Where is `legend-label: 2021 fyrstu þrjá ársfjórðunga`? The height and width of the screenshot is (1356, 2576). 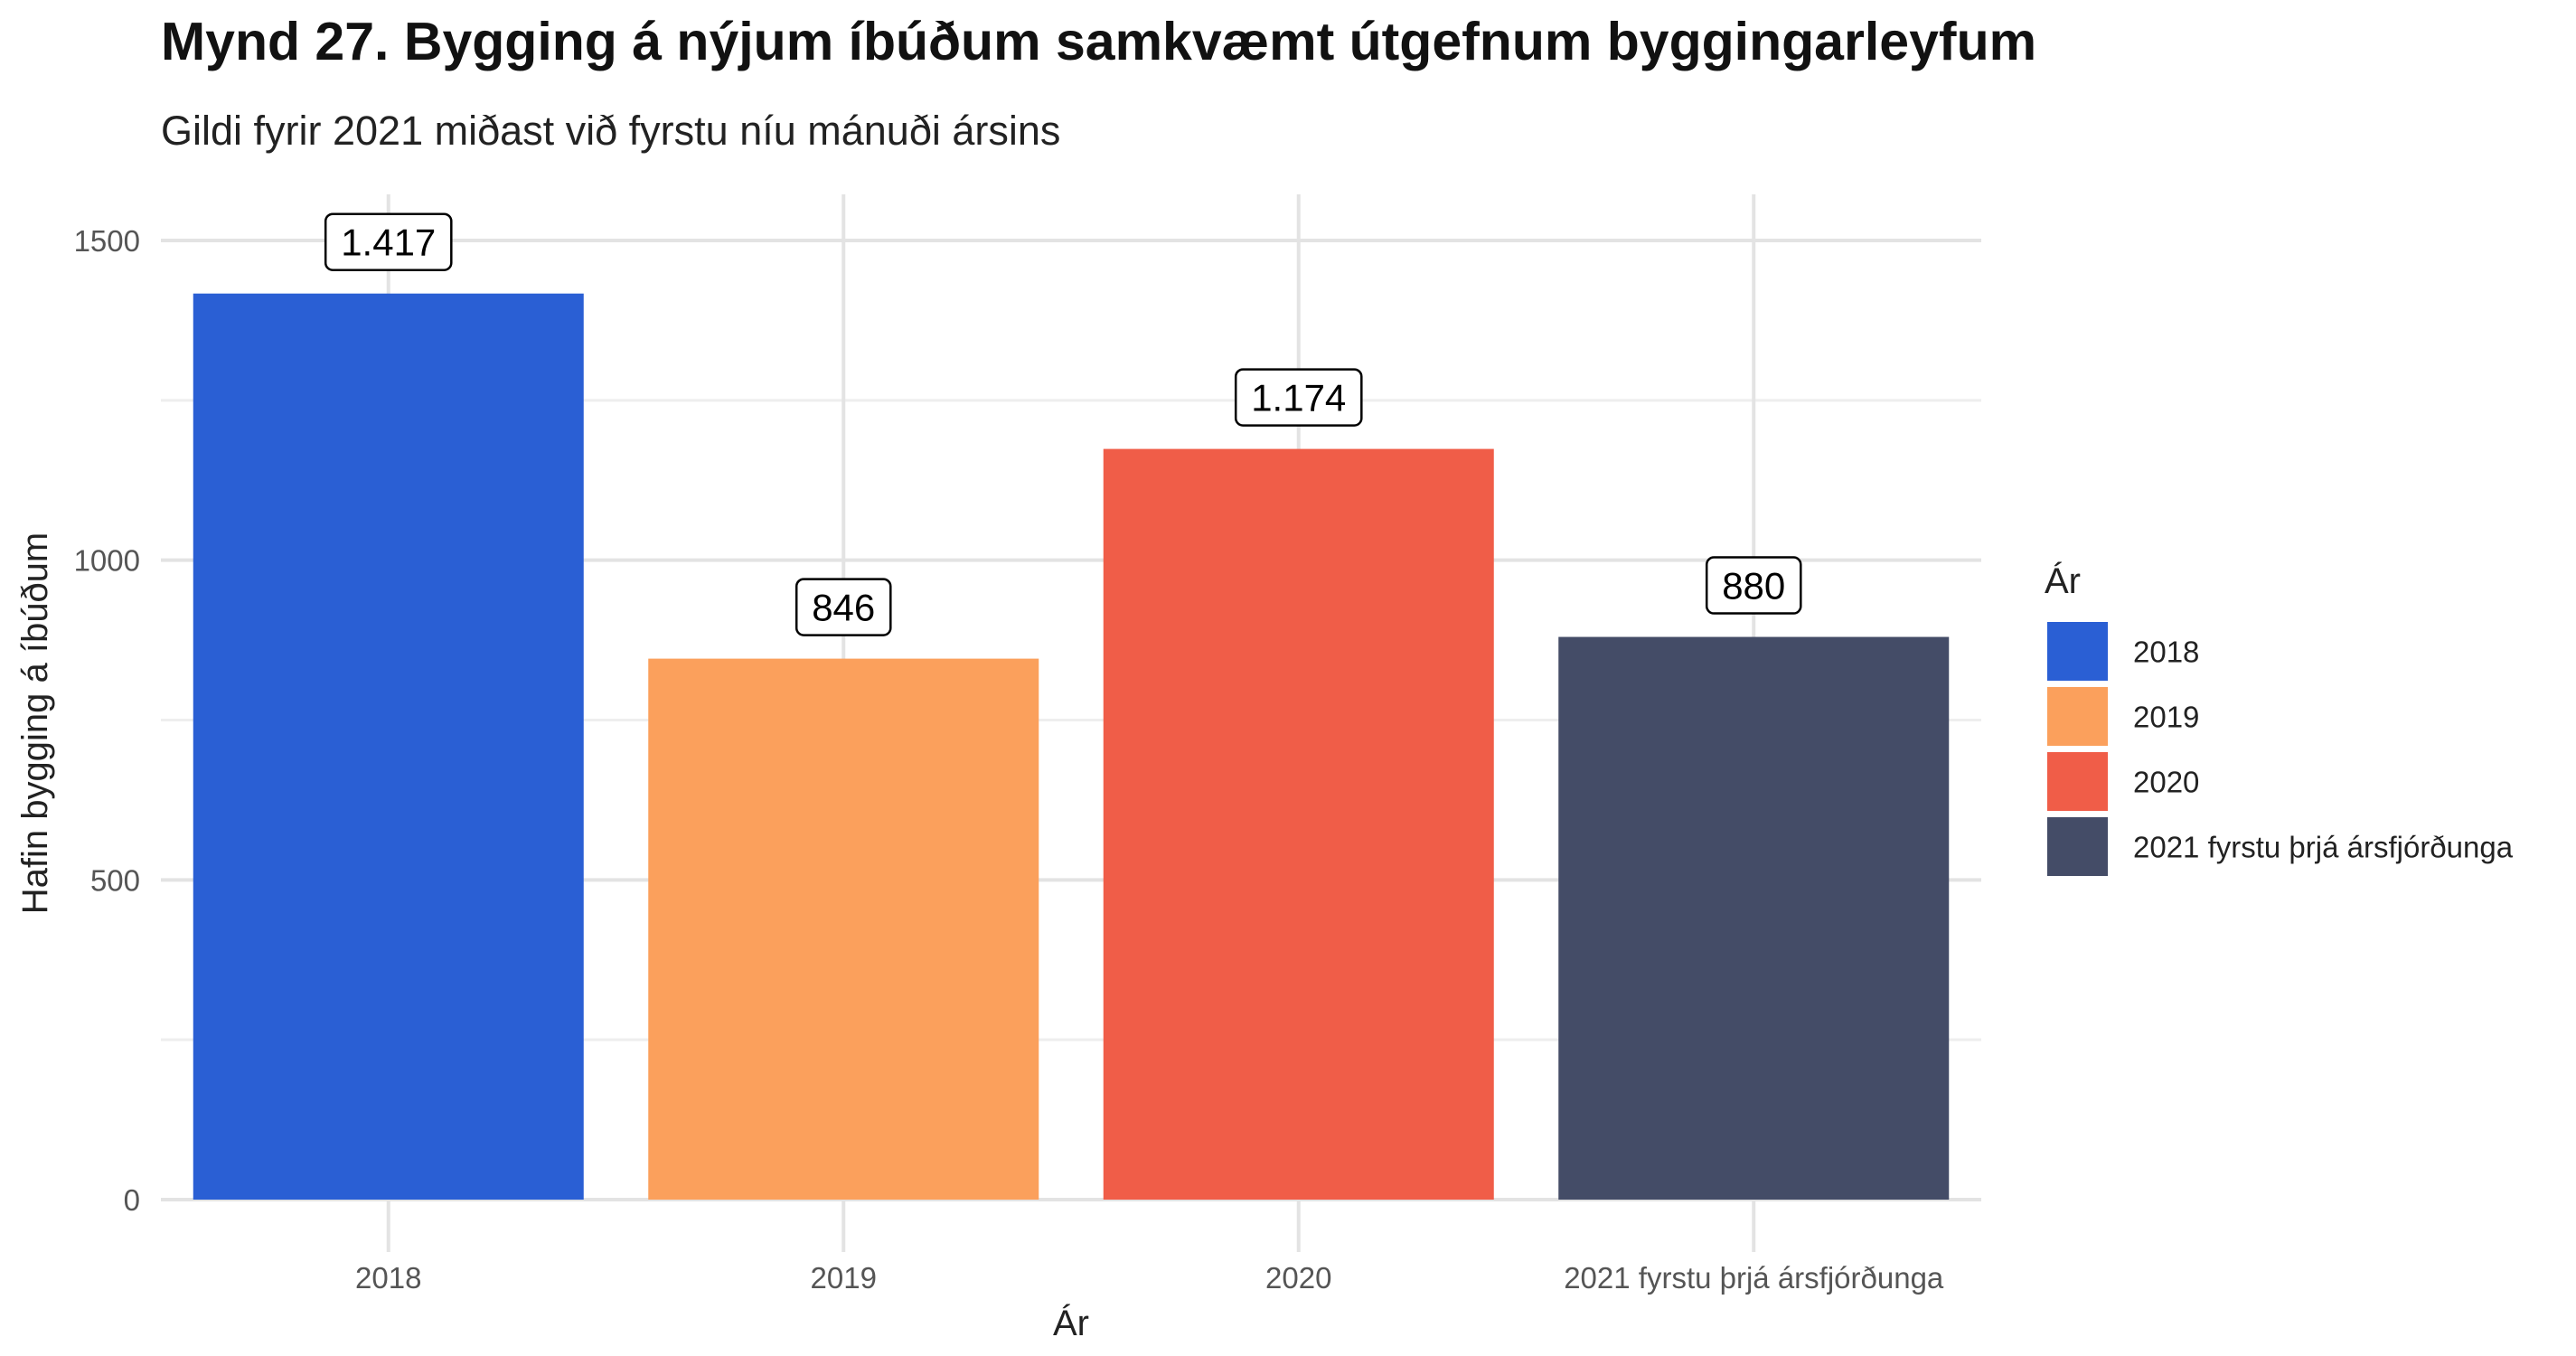 legend-label: 2021 fyrstu þrjá ársfjórðunga is located at coordinates (2324, 847).